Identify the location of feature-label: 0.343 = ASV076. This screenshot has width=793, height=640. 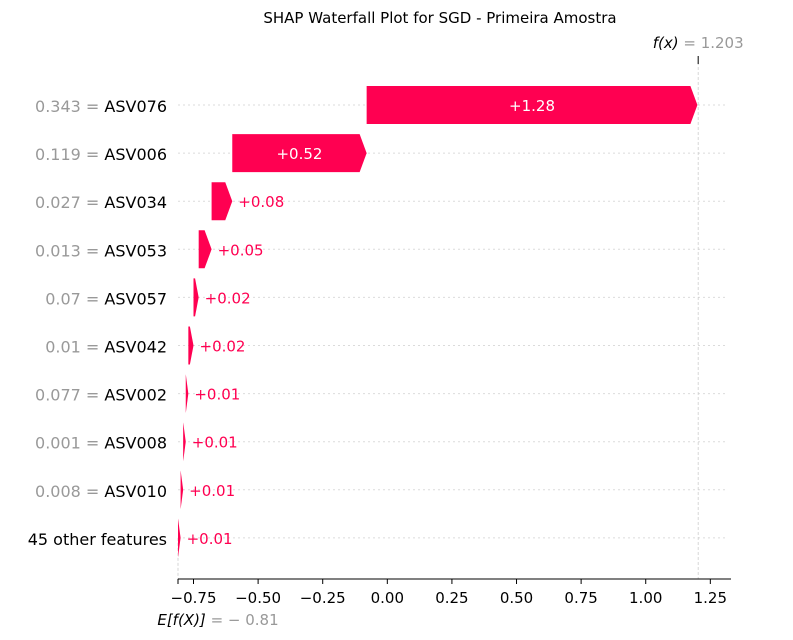
(101, 106).